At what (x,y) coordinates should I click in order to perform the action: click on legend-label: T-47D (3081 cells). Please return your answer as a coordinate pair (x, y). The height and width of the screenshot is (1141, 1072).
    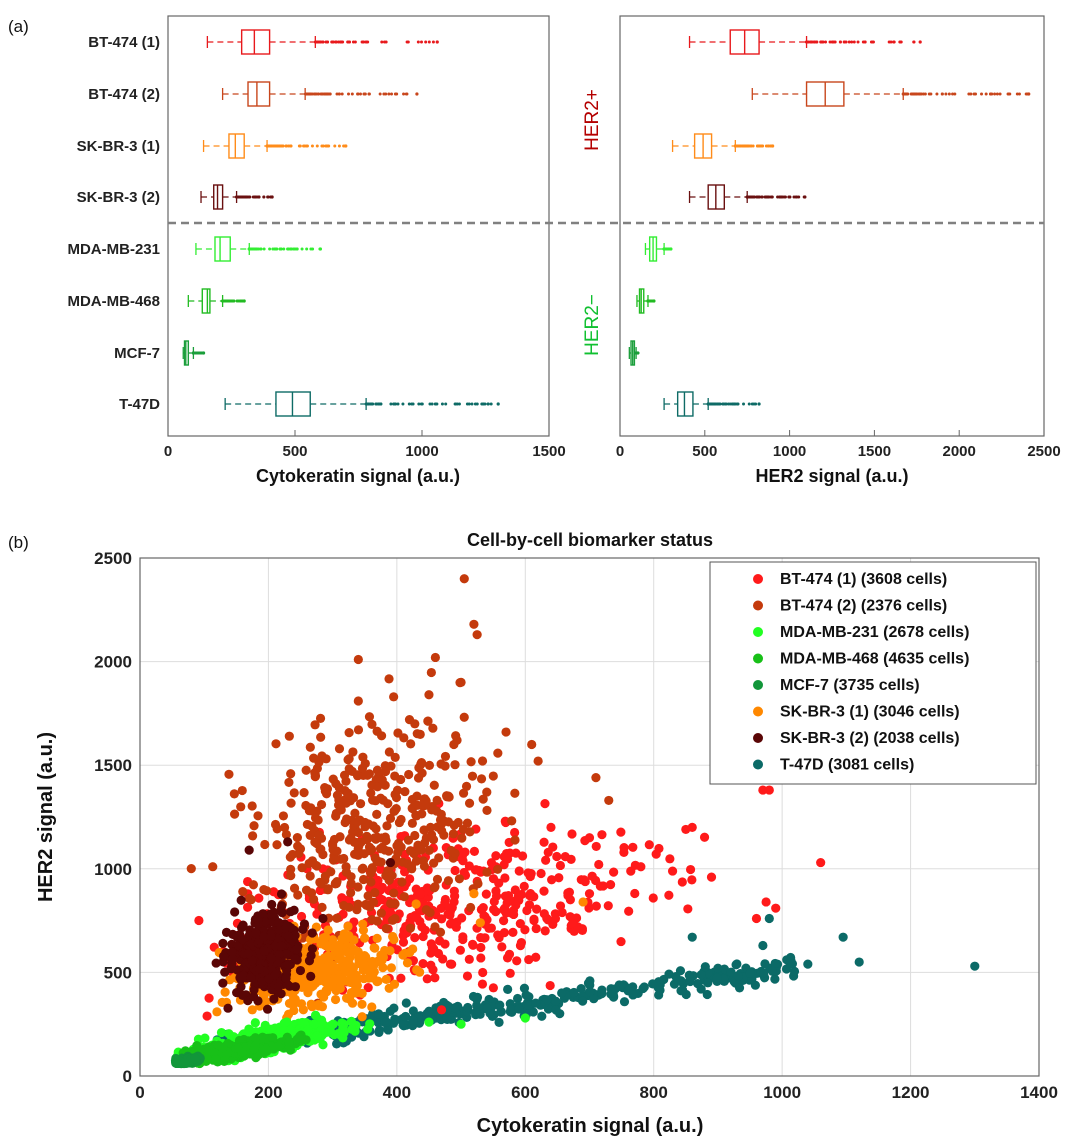
    Looking at the image, I should click on (847, 765).